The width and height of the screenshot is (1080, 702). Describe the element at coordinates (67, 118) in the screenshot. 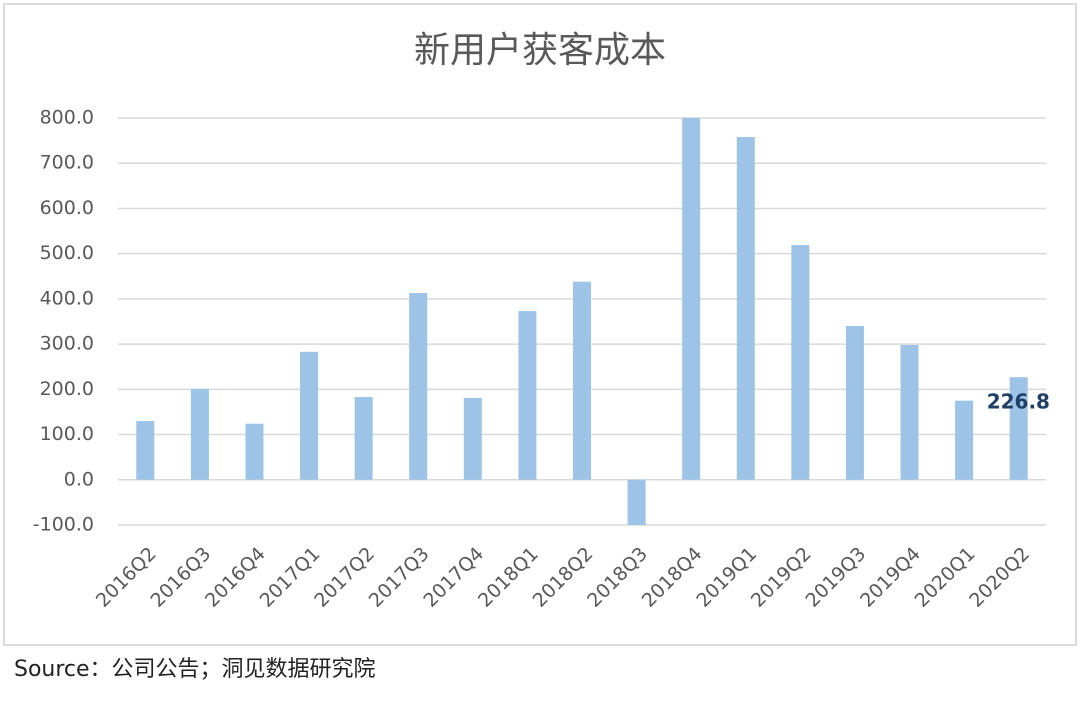

I see `y-tick-label: 800.0` at that location.